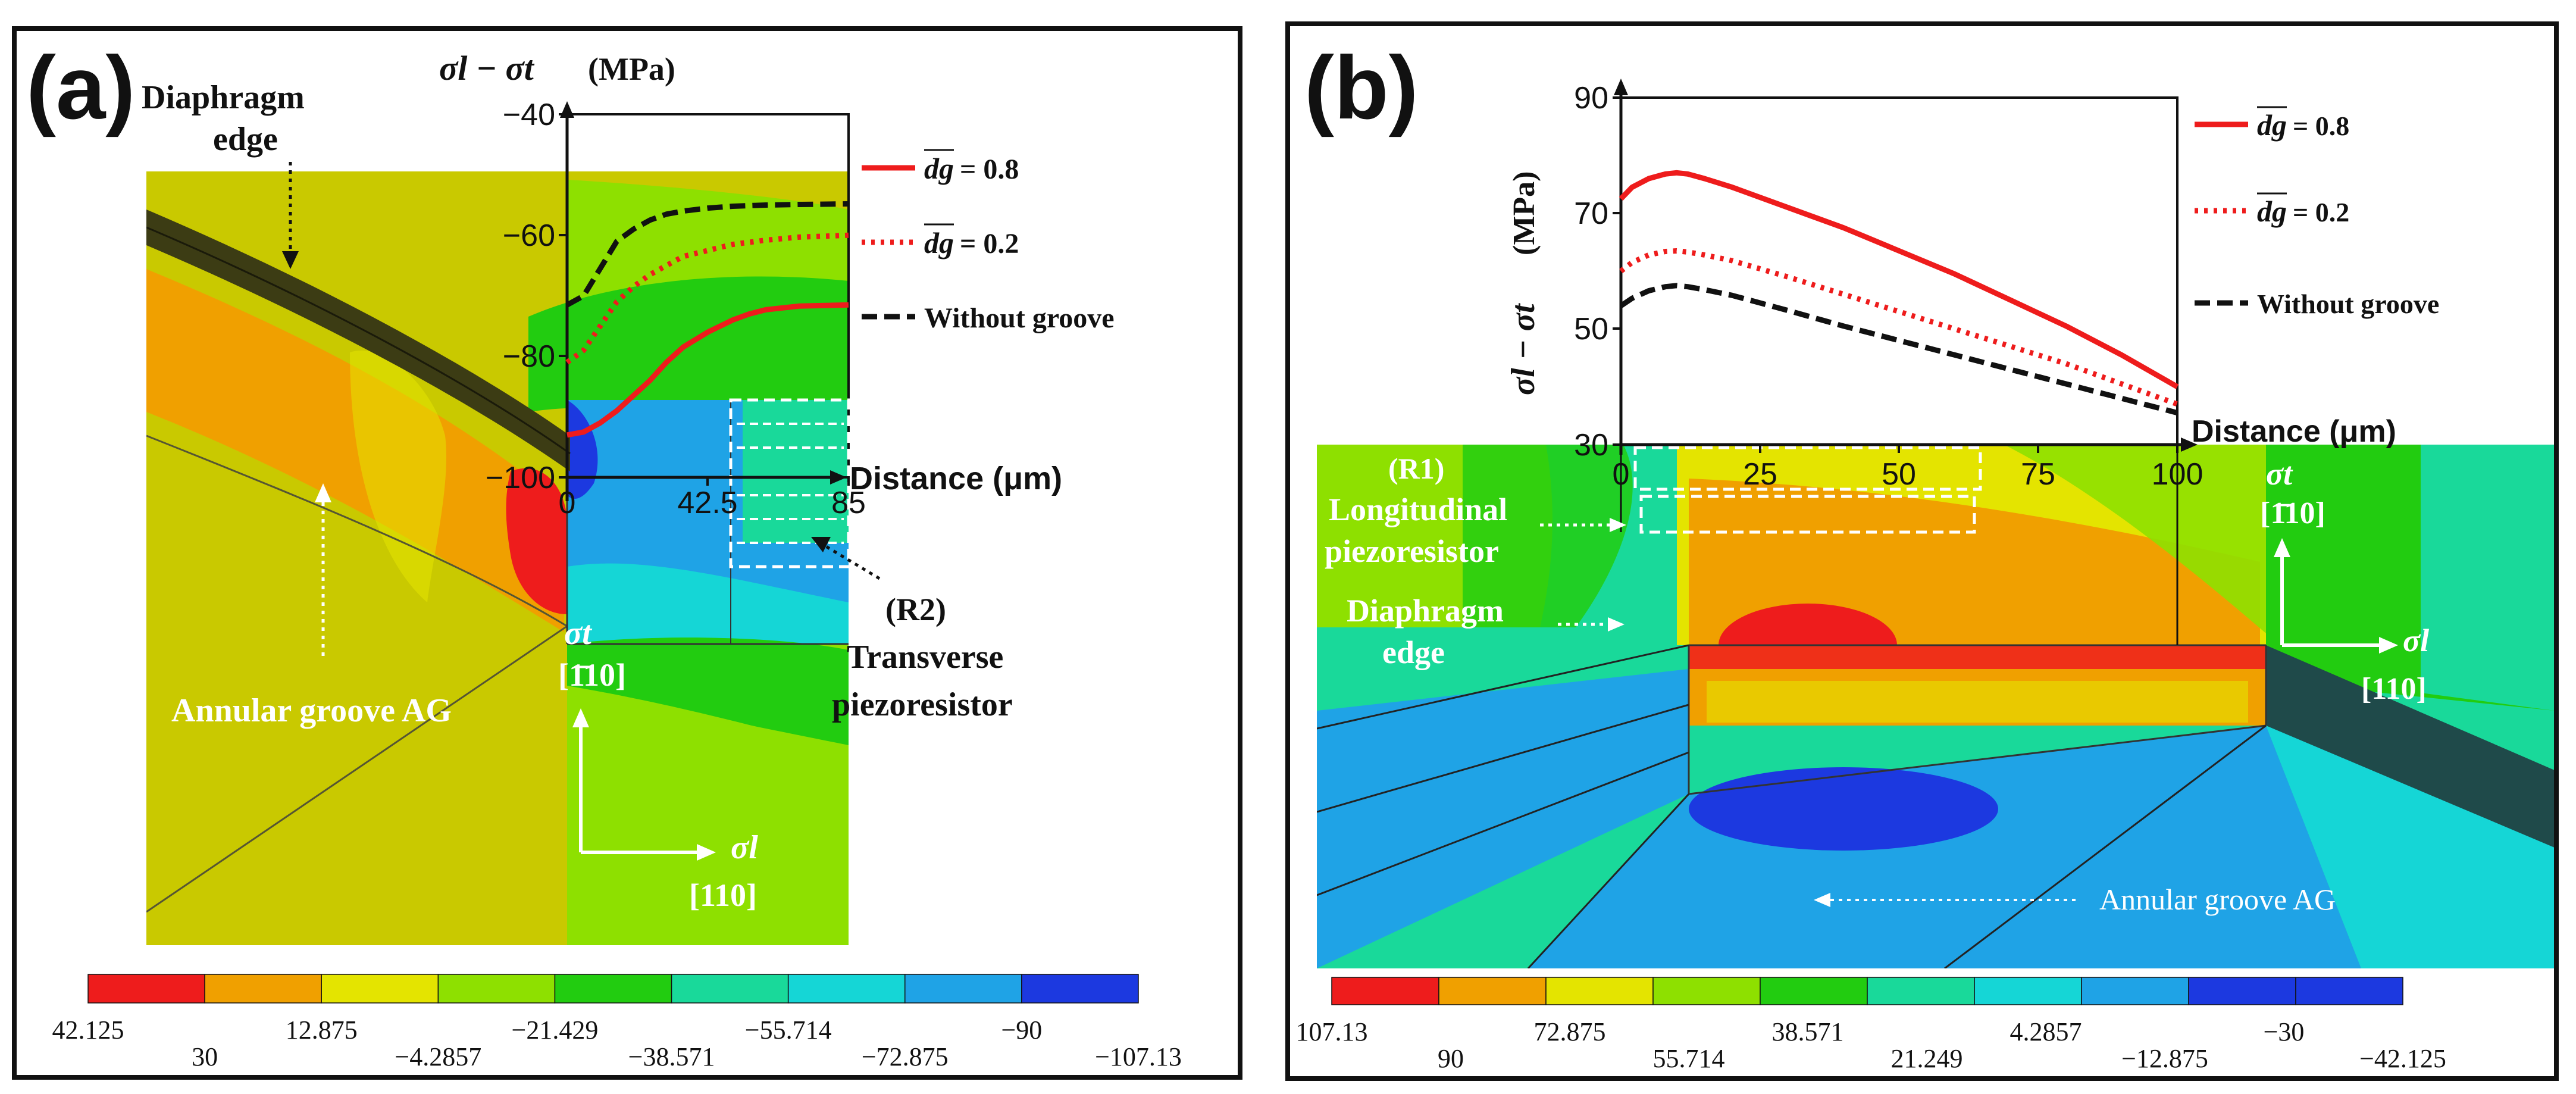 This screenshot has width=2576, height=1094. What do you see at coordinates (1503, 823) in the screenshot?
I see `groove-line-b3` at bounding box center [1503, 823].